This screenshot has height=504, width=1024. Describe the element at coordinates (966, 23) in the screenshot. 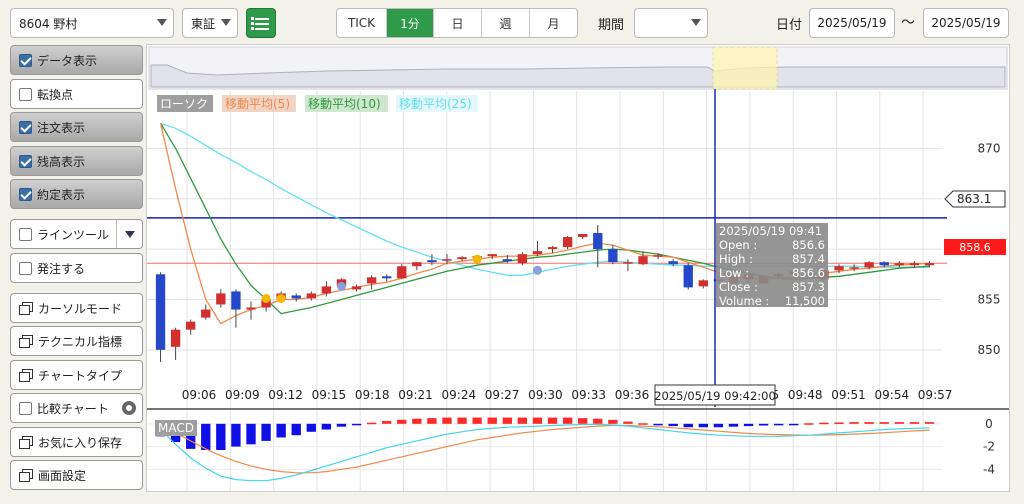

I see `date-to-input: 2025/05/19` at that location.